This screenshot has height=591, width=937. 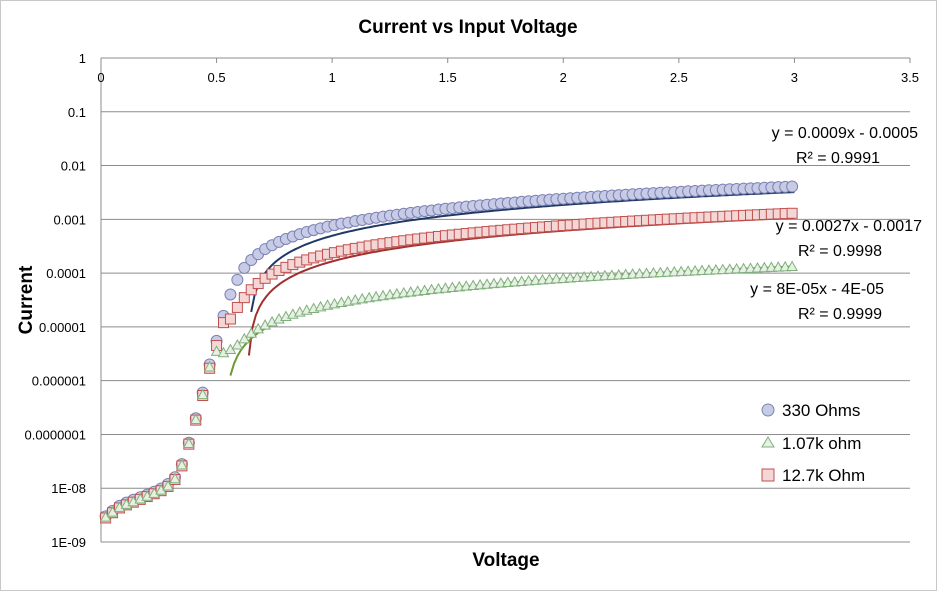 I want to click on x-tick-labels: 0 0.5 1 1.5 2 2.5 3 3.5, so click(x=508, y=77).